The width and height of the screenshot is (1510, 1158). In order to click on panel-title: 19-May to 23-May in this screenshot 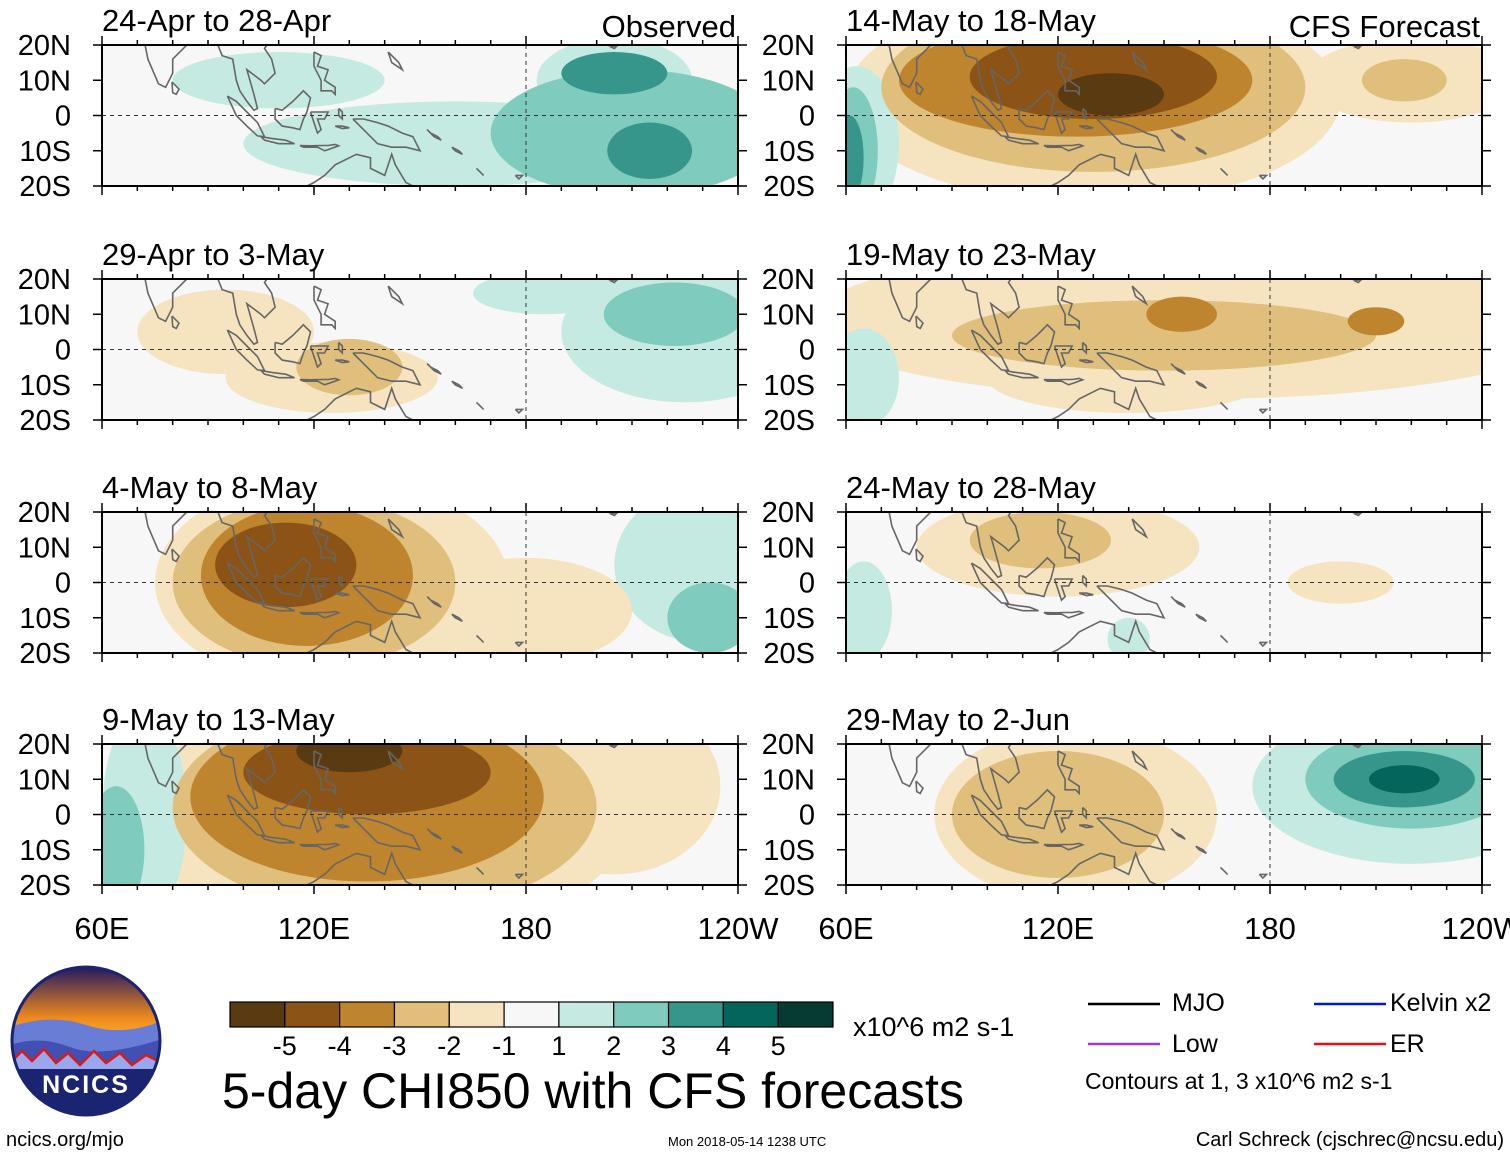, I will do `click(971, 254)`.